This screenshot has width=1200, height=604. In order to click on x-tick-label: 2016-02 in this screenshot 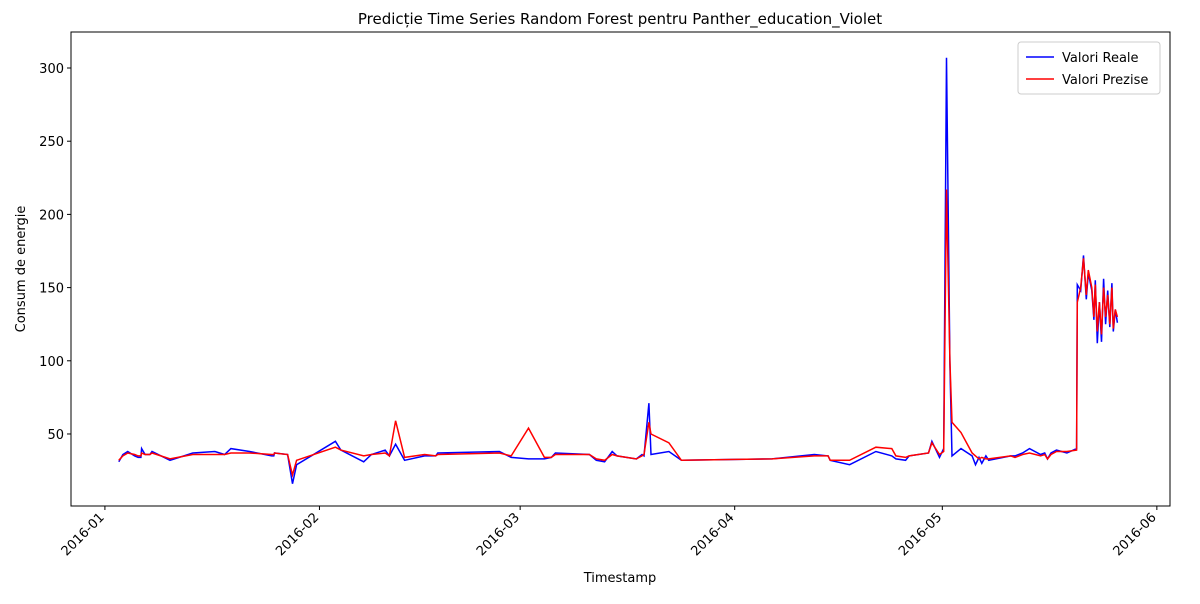, I will do `click(297, 534)`.